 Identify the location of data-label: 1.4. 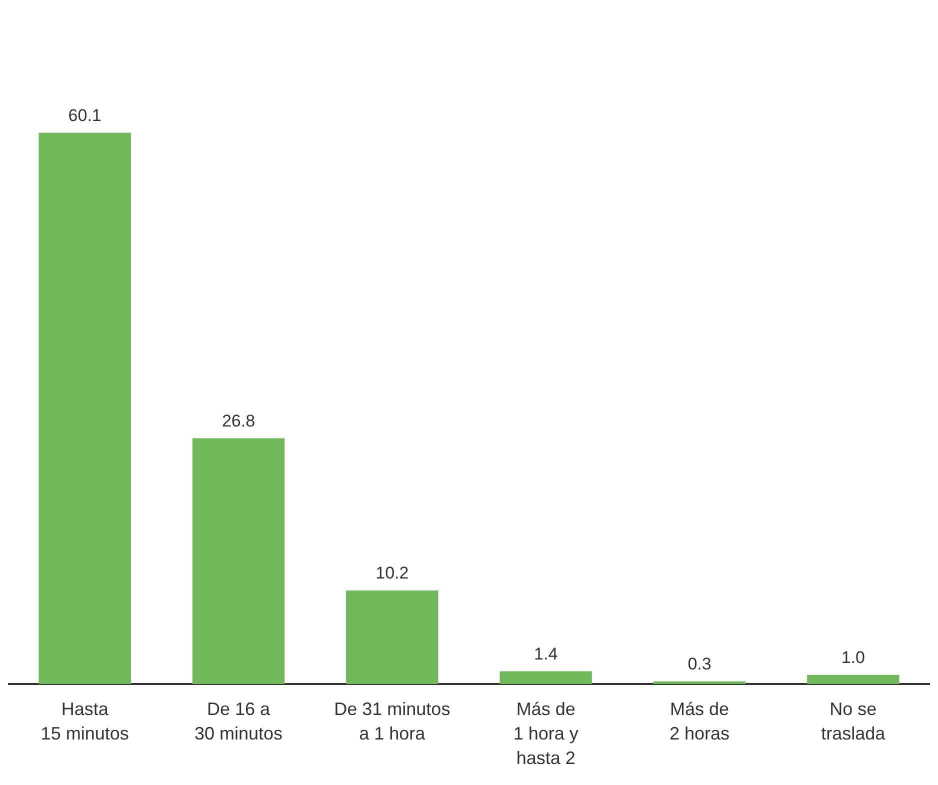
(546, 654).